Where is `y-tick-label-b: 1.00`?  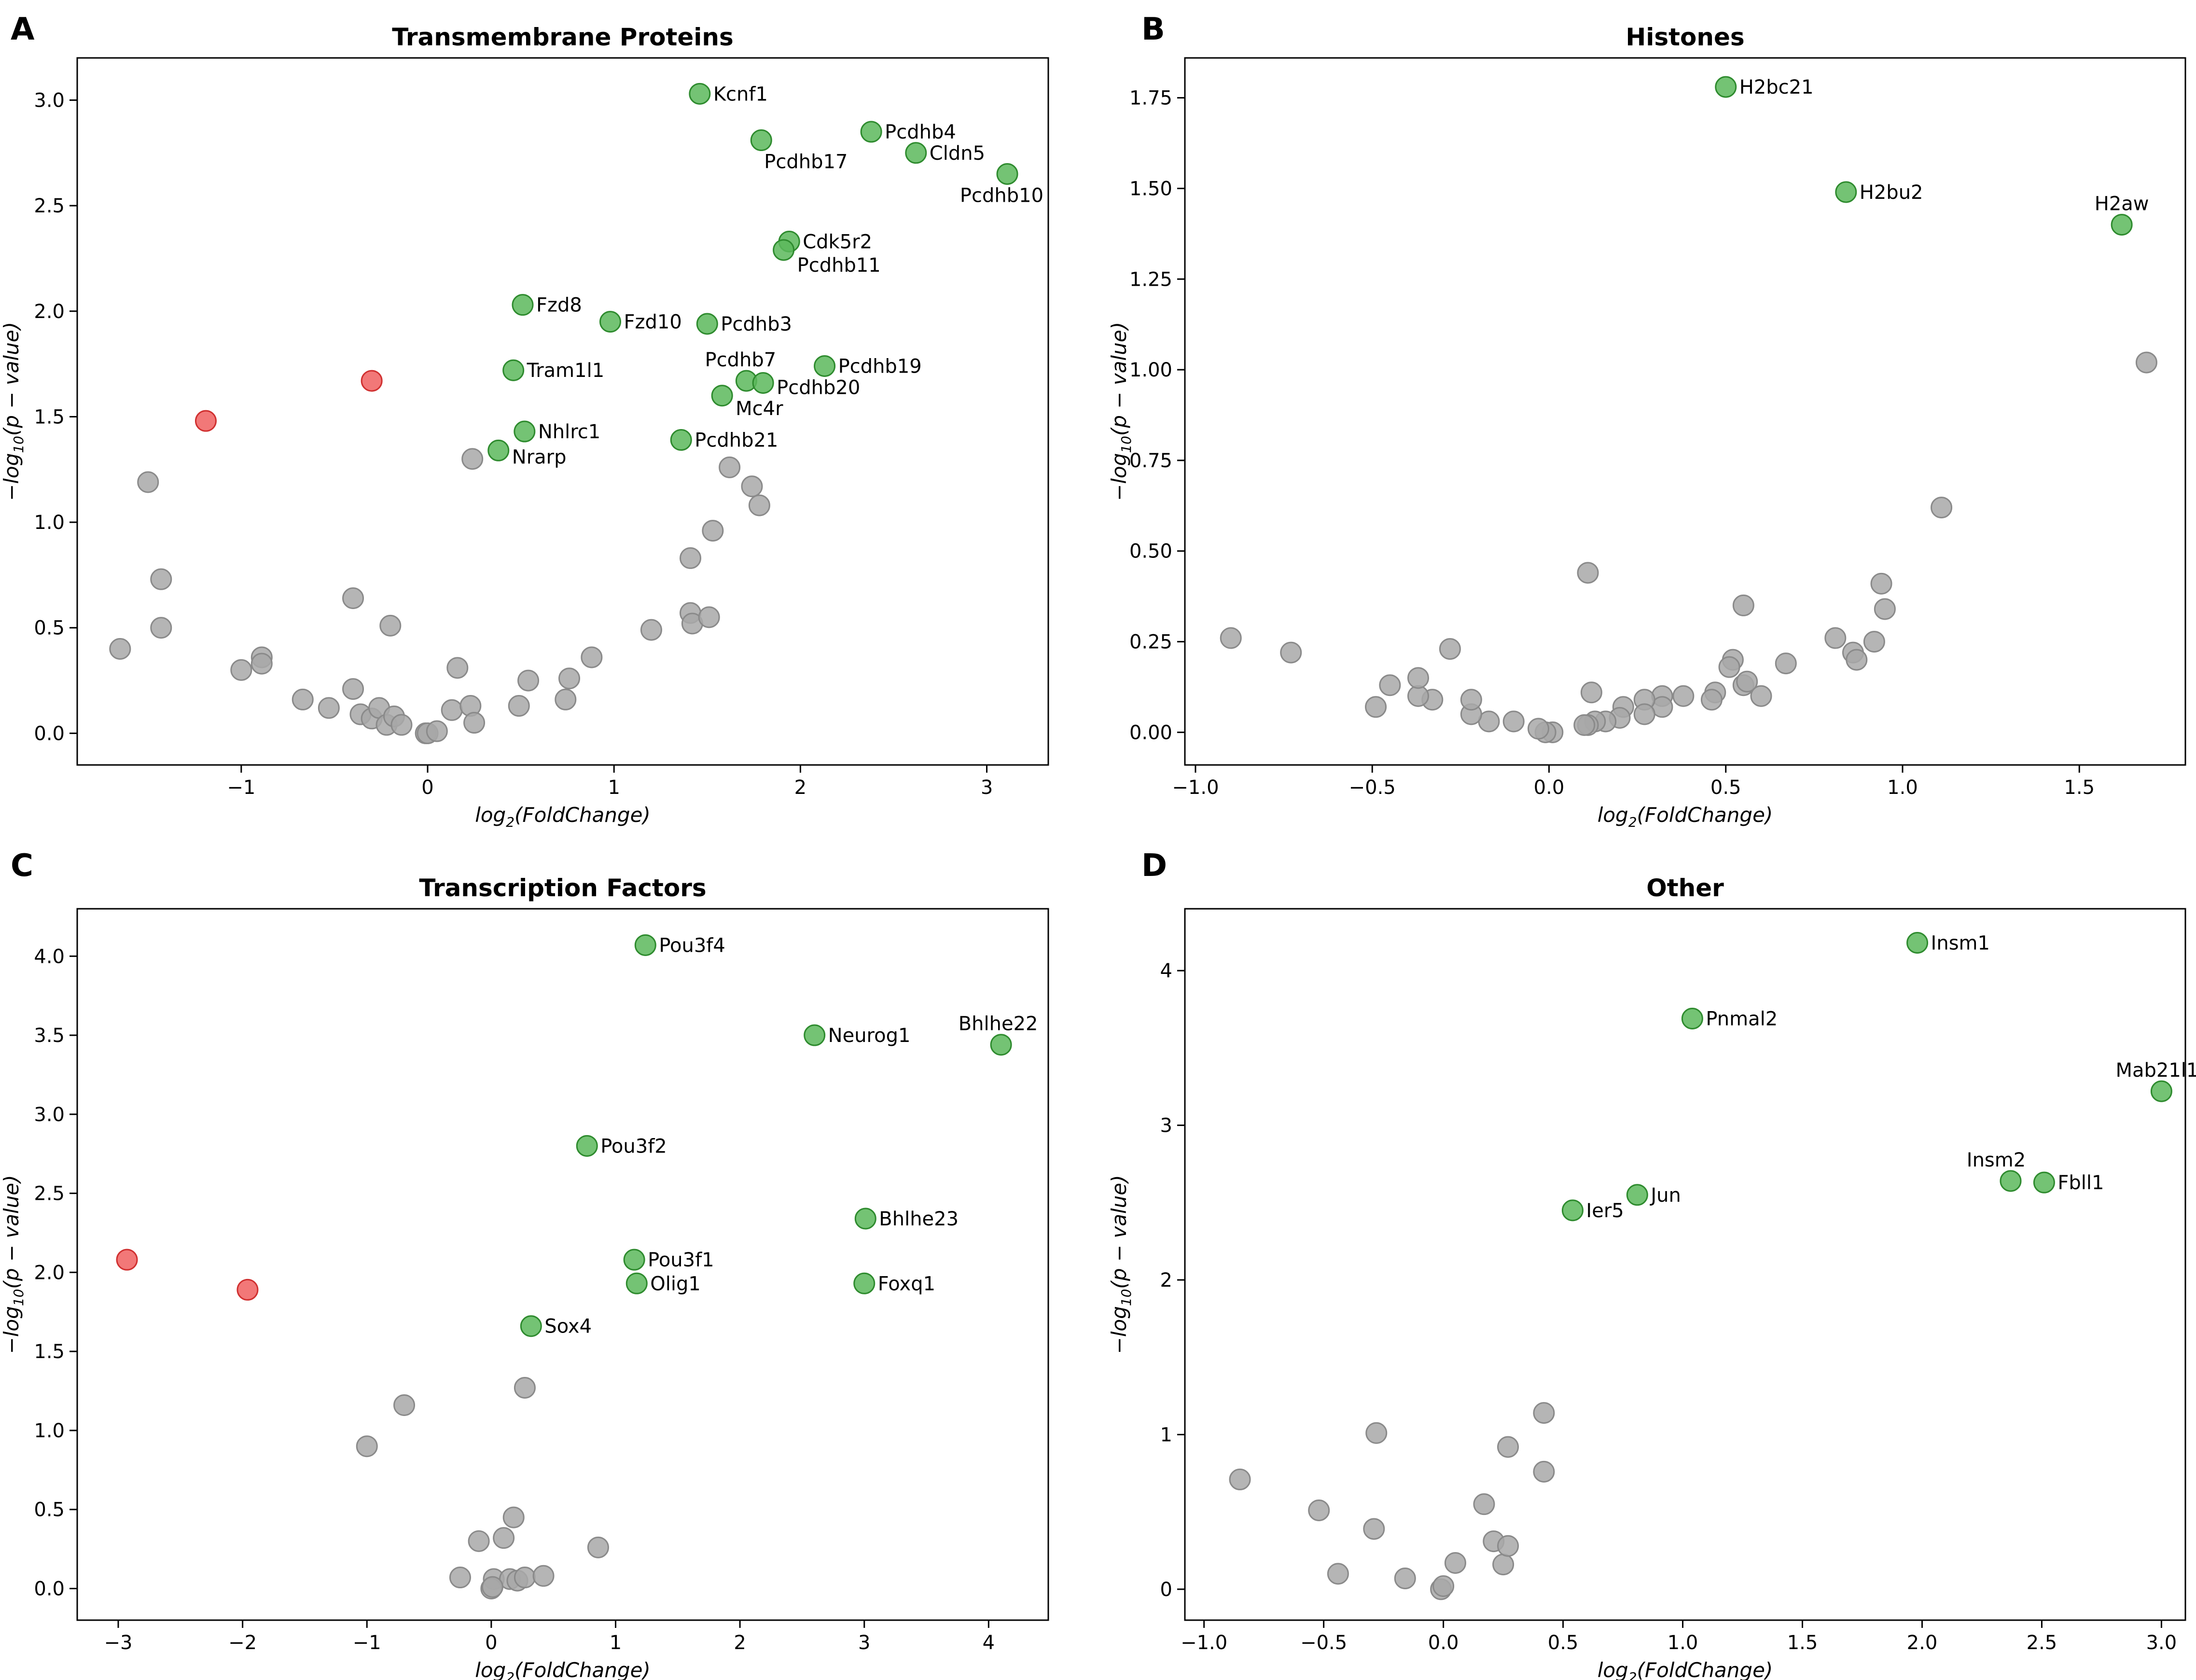
y-tick-label-b: 1.00 is located at coordinates (1150, 370).